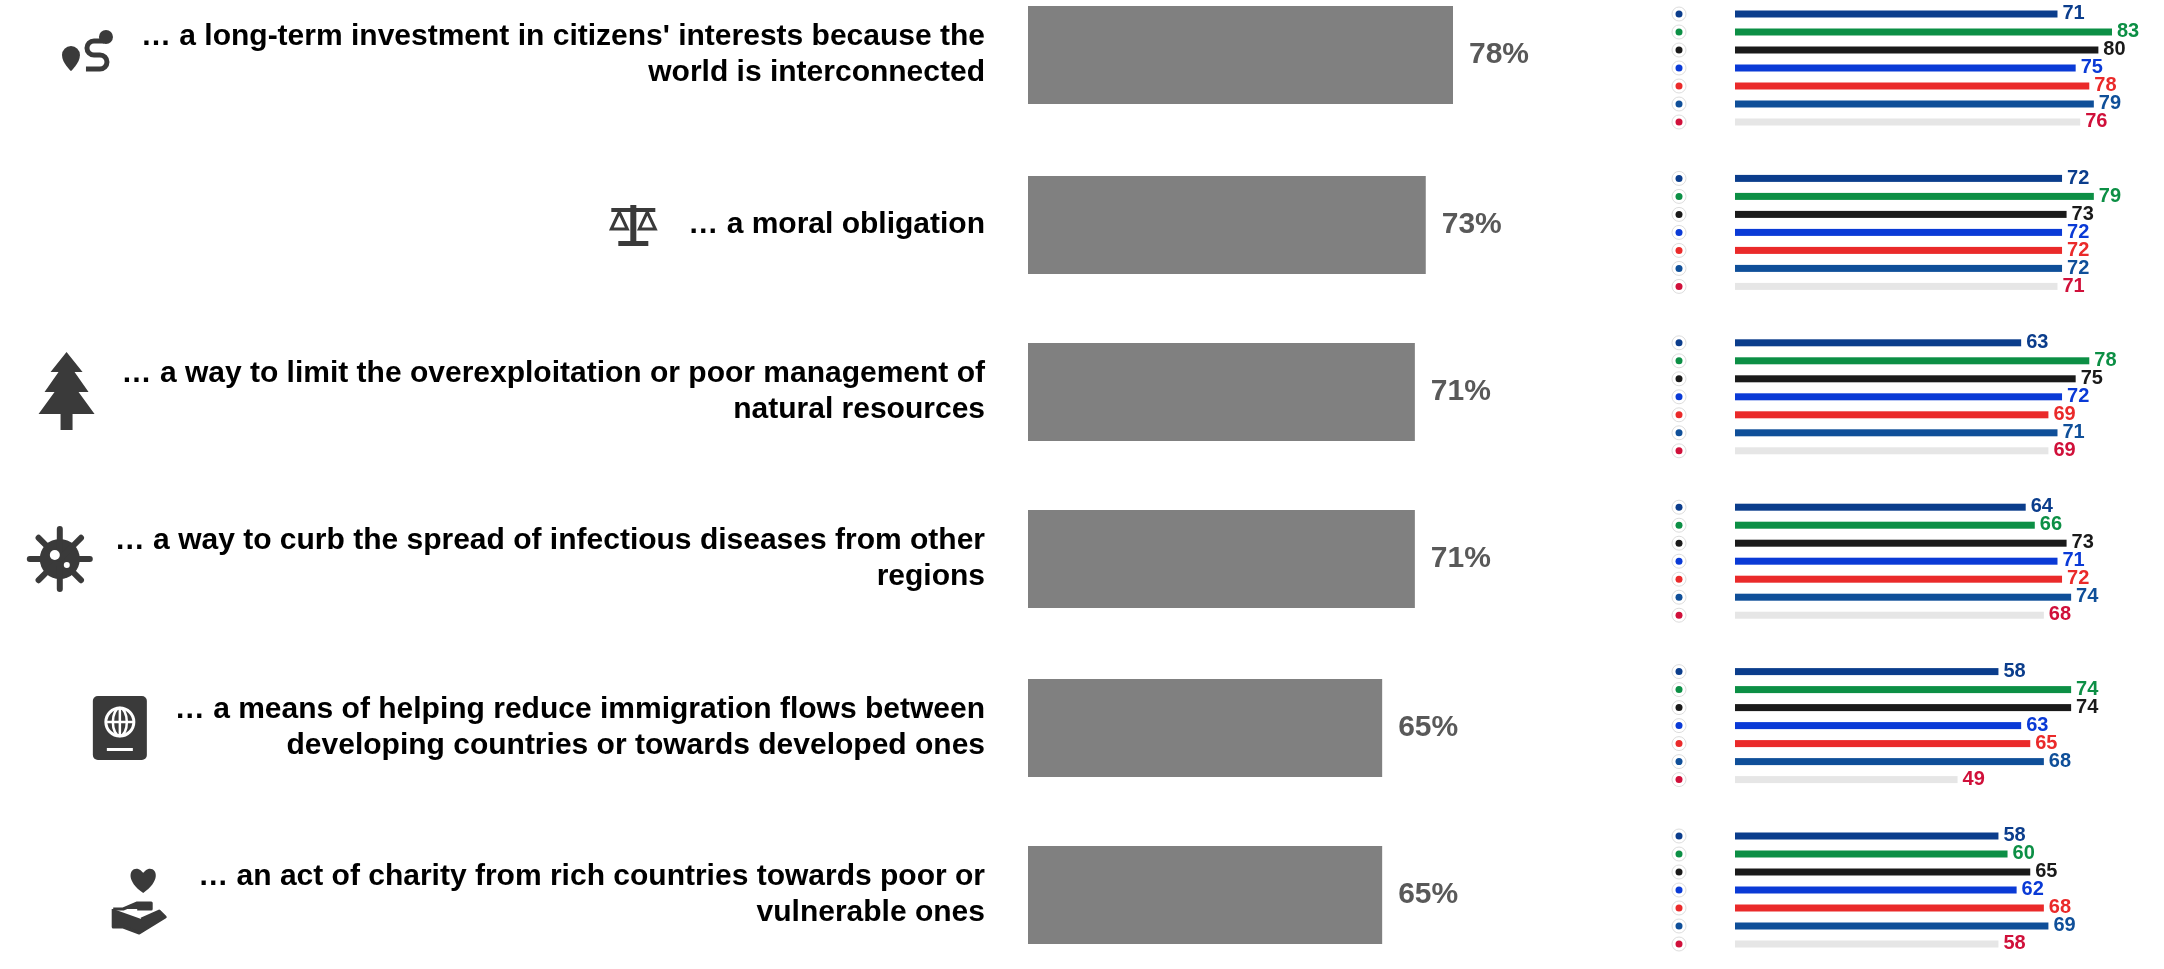 This screenshot has width=2164, height=969. What do you see at coordinates (836, 222) in the screenshot?
I see `y-tick-label: … a moral obligation` at bounding box center [836, 222].